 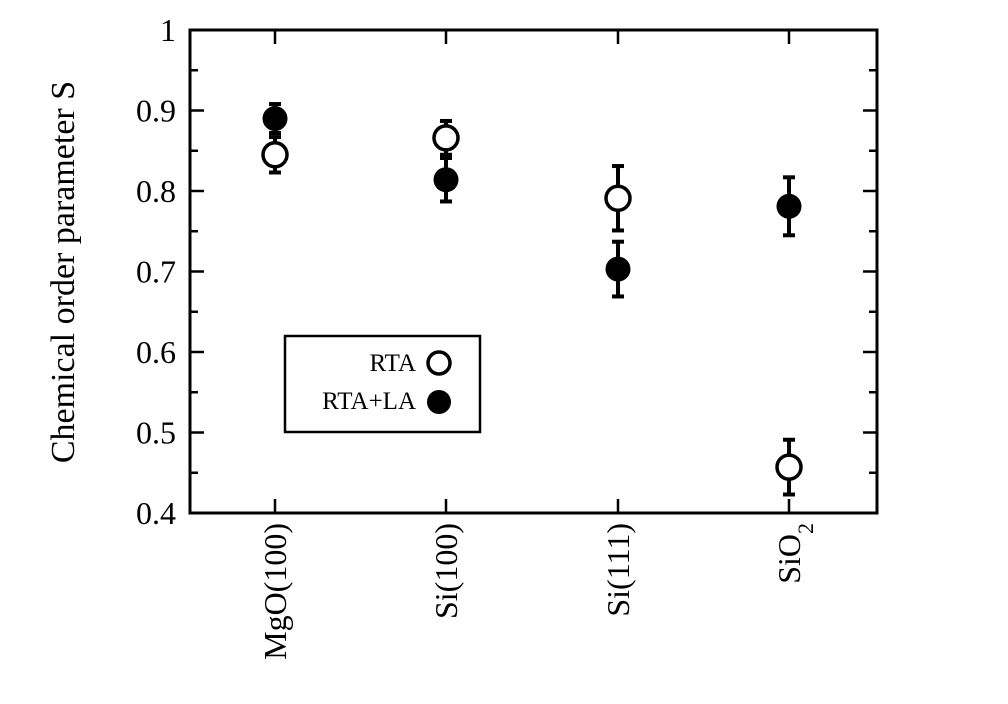 I want to click on y-tick-label: 0.8, so click(x=156, y=191).